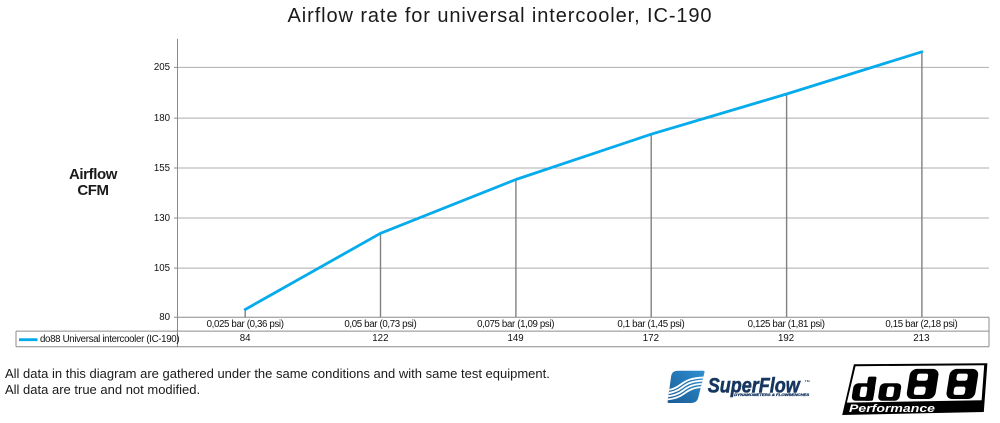 The width and height of the screenshot is (1000, 423). What do you see at coordinates (808, 383) in the screenshot?
I see `svg-text: ™` at bounding box center [808, 383].